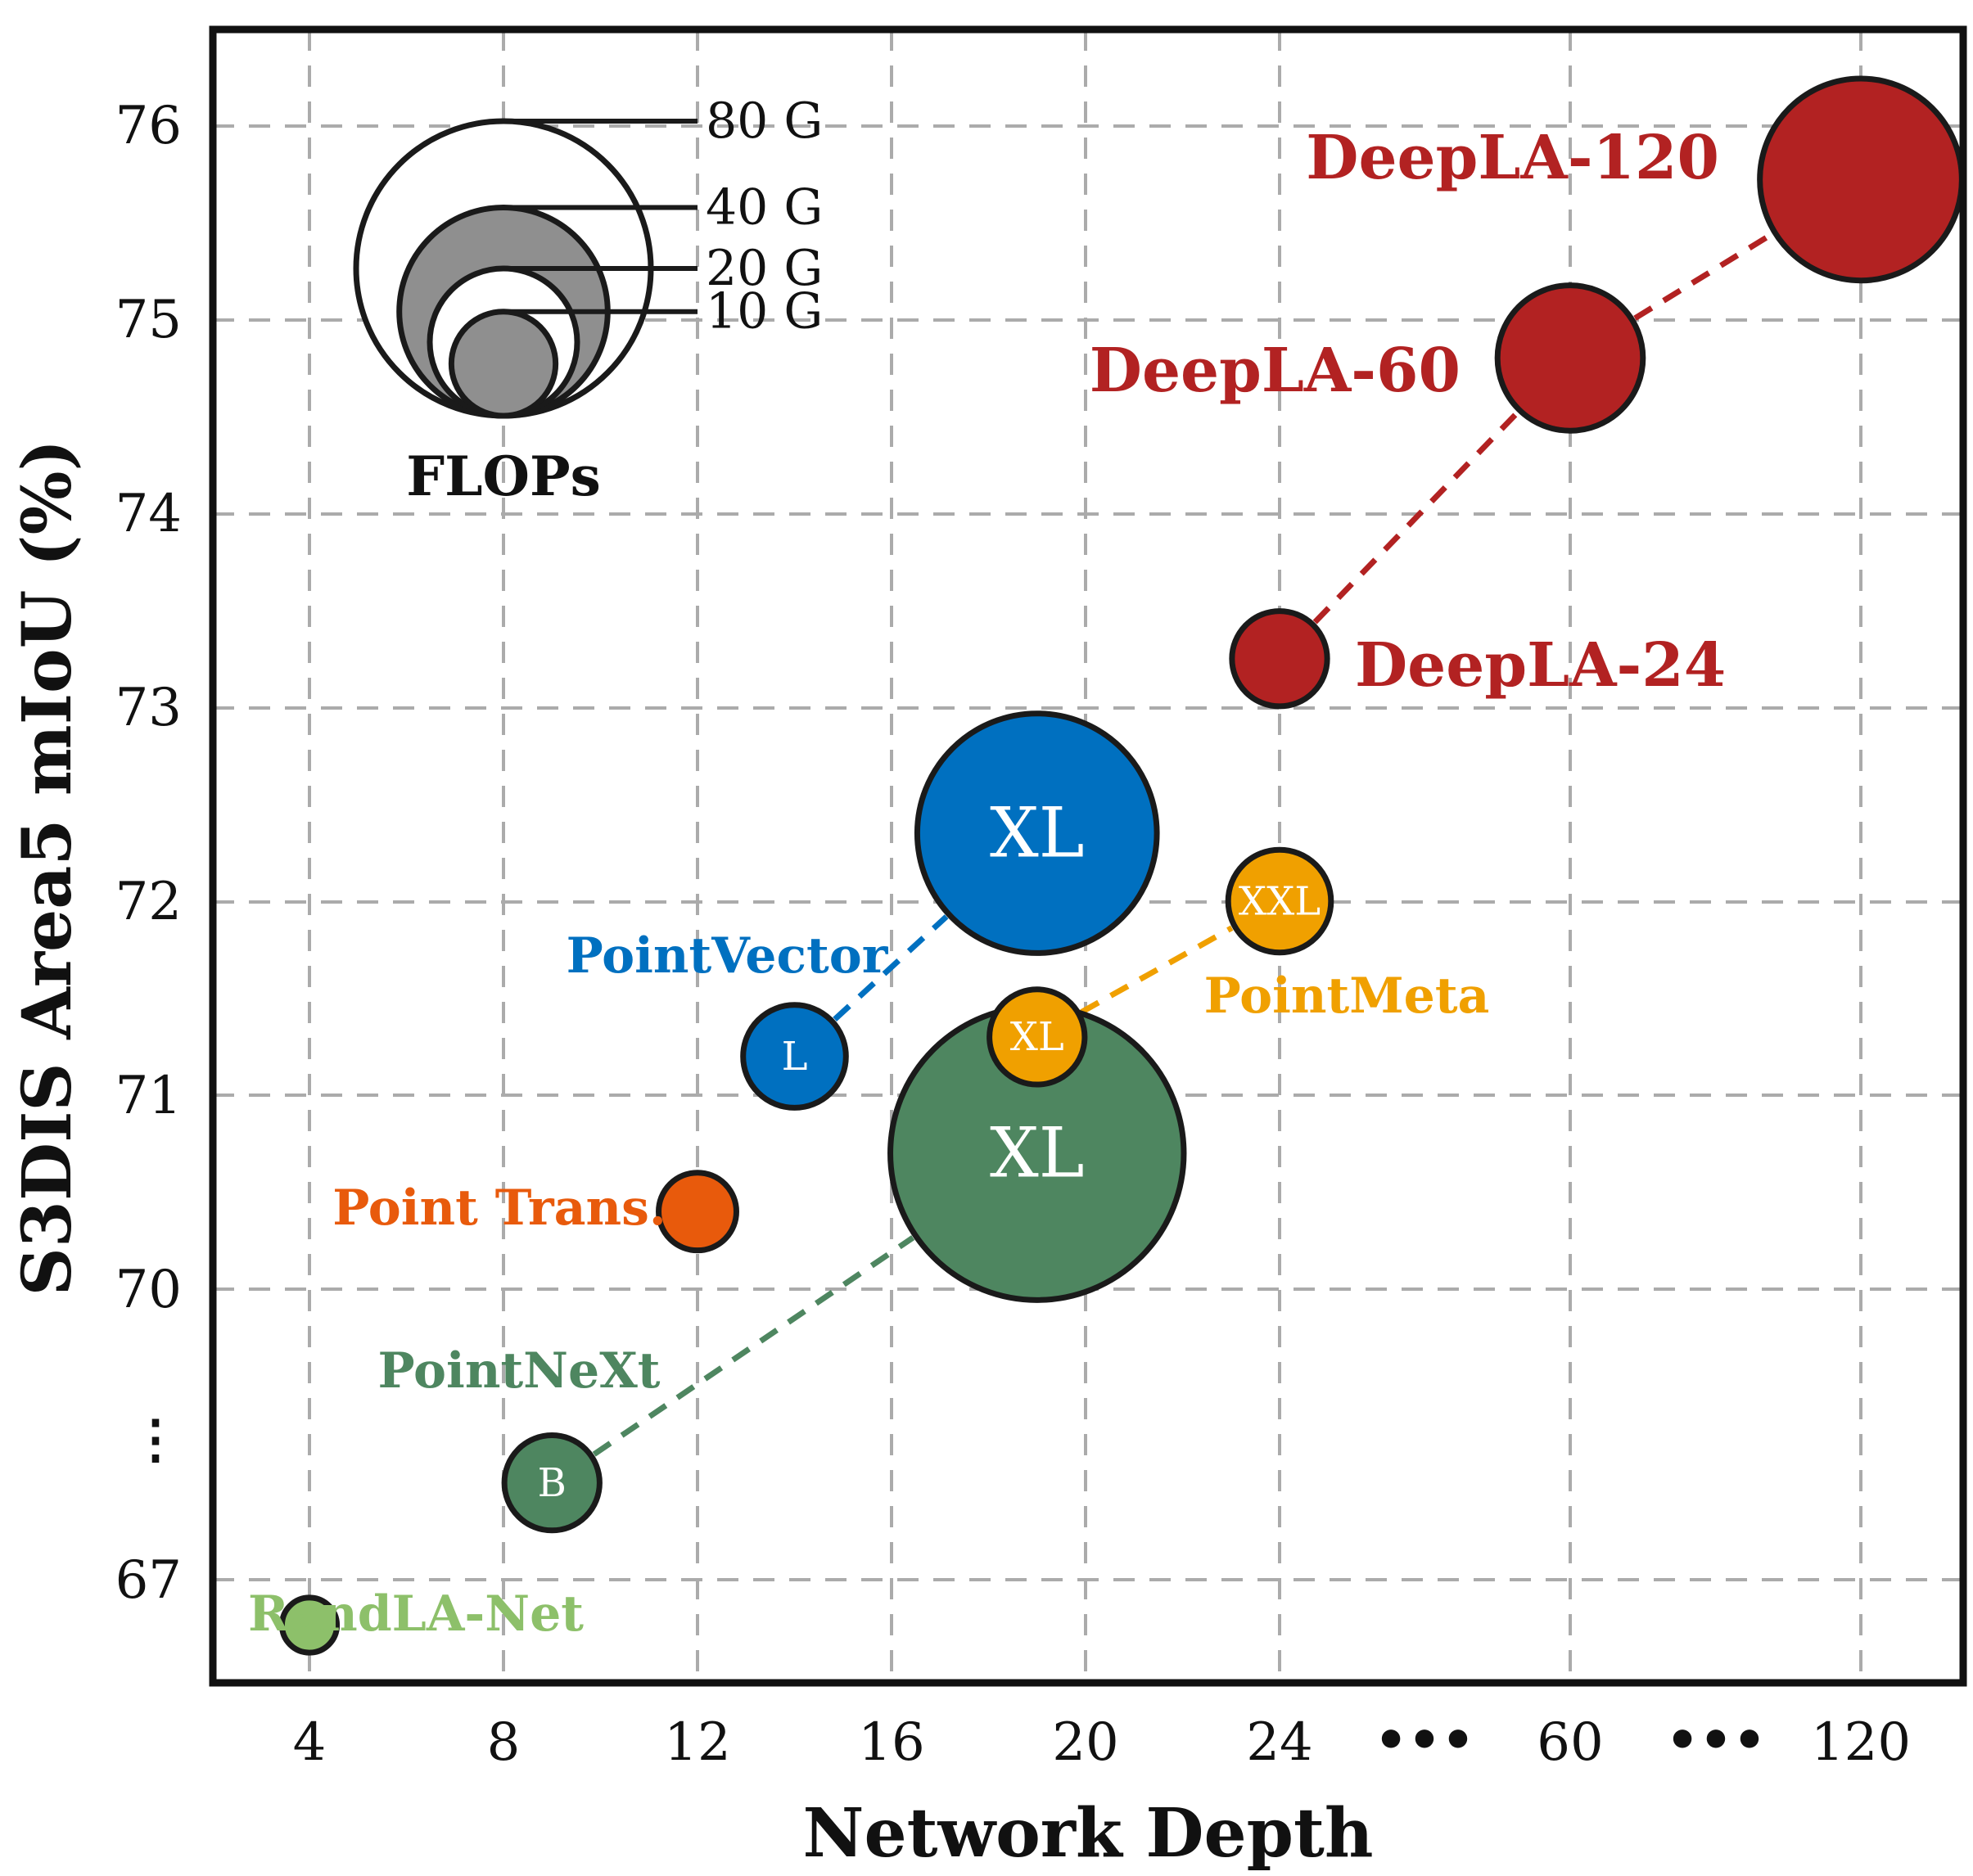  I want to click on bubble-label: B, so click(552, 1483).